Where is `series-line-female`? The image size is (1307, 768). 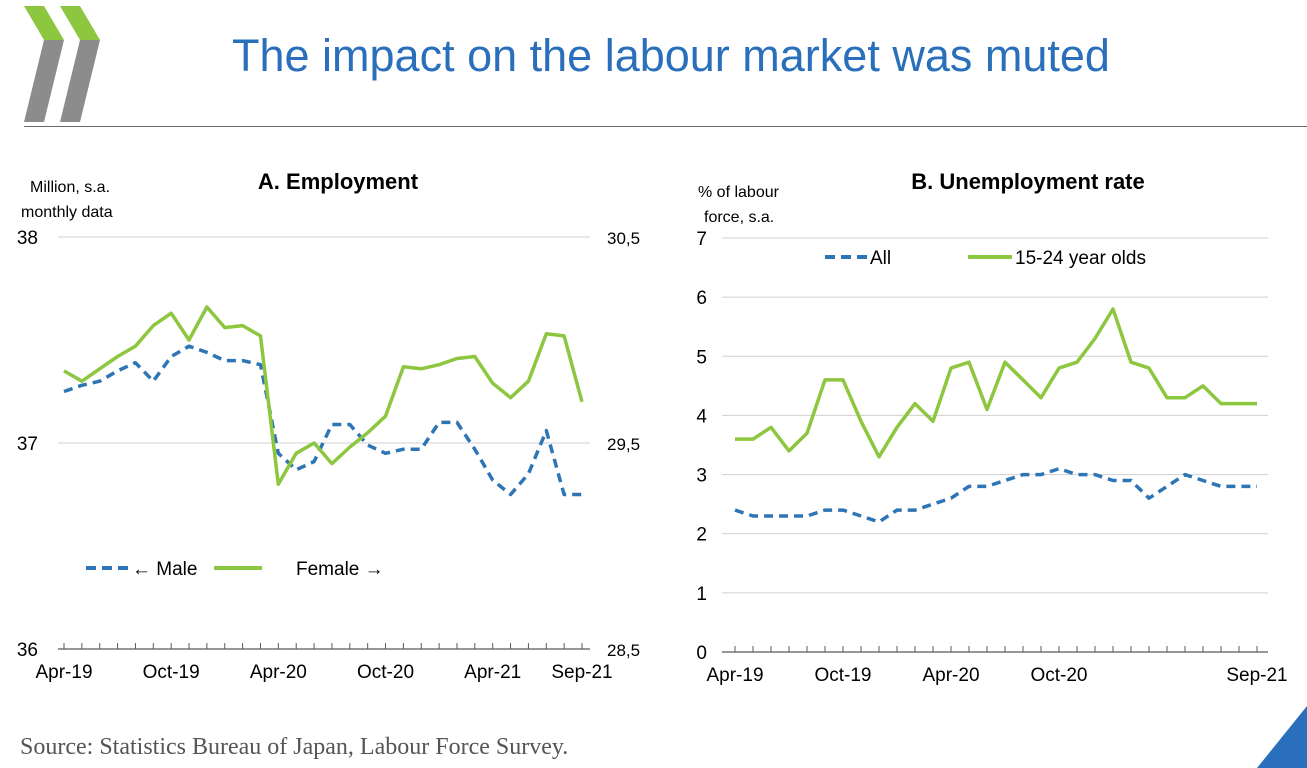 series-line-female is located at coordinates (323, 395).